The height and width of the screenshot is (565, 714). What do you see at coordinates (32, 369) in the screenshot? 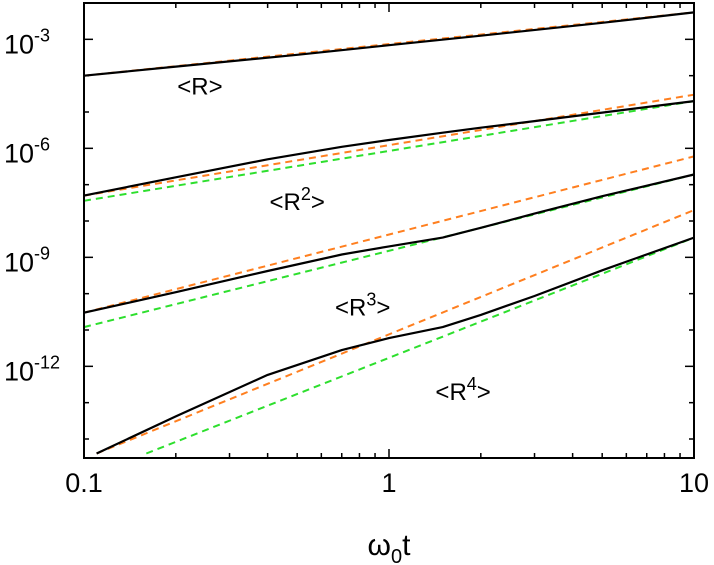
I see `y-tick-label: 10⁻¹²` at bounding box center [32, 369].